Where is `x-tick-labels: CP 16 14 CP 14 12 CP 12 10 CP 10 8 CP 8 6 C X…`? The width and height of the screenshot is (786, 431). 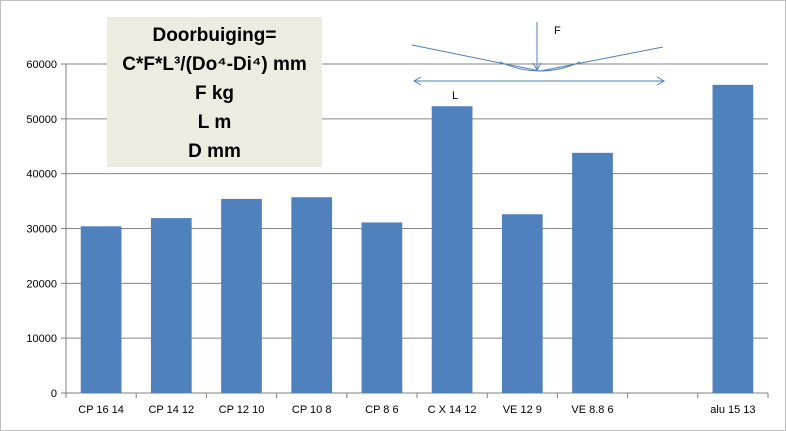 x-tick-labels: CP 16 14 CP 14 12 CP 12 10 CP 10 8 CP 8 6 C X… is located at coordinates (416, 410).